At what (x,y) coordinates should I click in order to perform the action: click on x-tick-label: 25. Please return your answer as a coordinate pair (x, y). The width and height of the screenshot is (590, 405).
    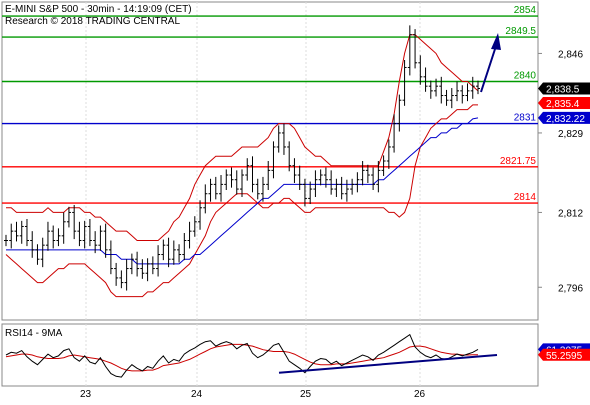
    Looking at the image, I should click on (306, 394).